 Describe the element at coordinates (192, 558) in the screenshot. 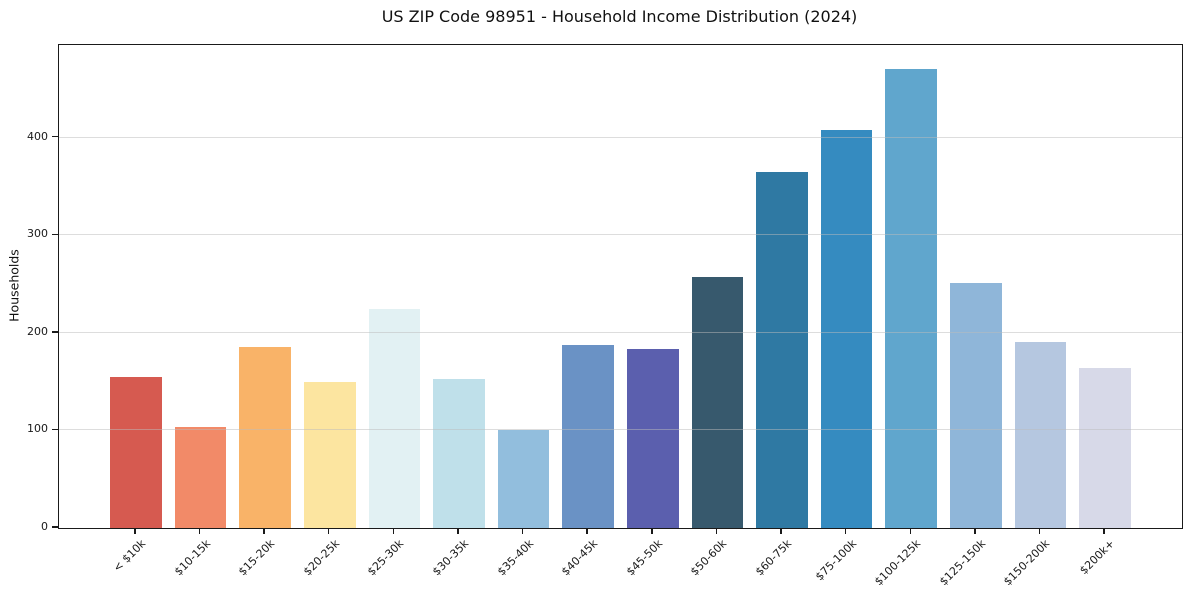

I see `x-tick-label-$10-15k: $10-15k` at that location.